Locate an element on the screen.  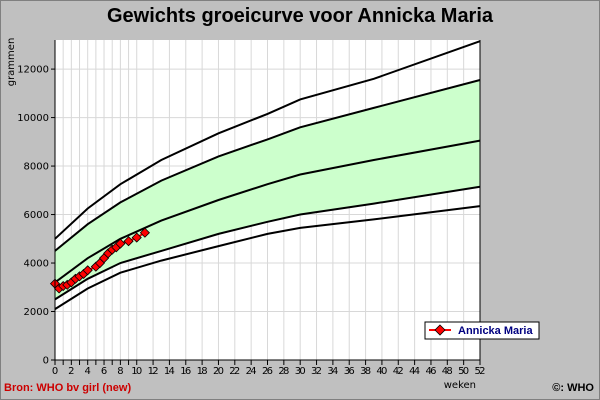
x-tick-label: 44 is located at coordinates (414, 371).